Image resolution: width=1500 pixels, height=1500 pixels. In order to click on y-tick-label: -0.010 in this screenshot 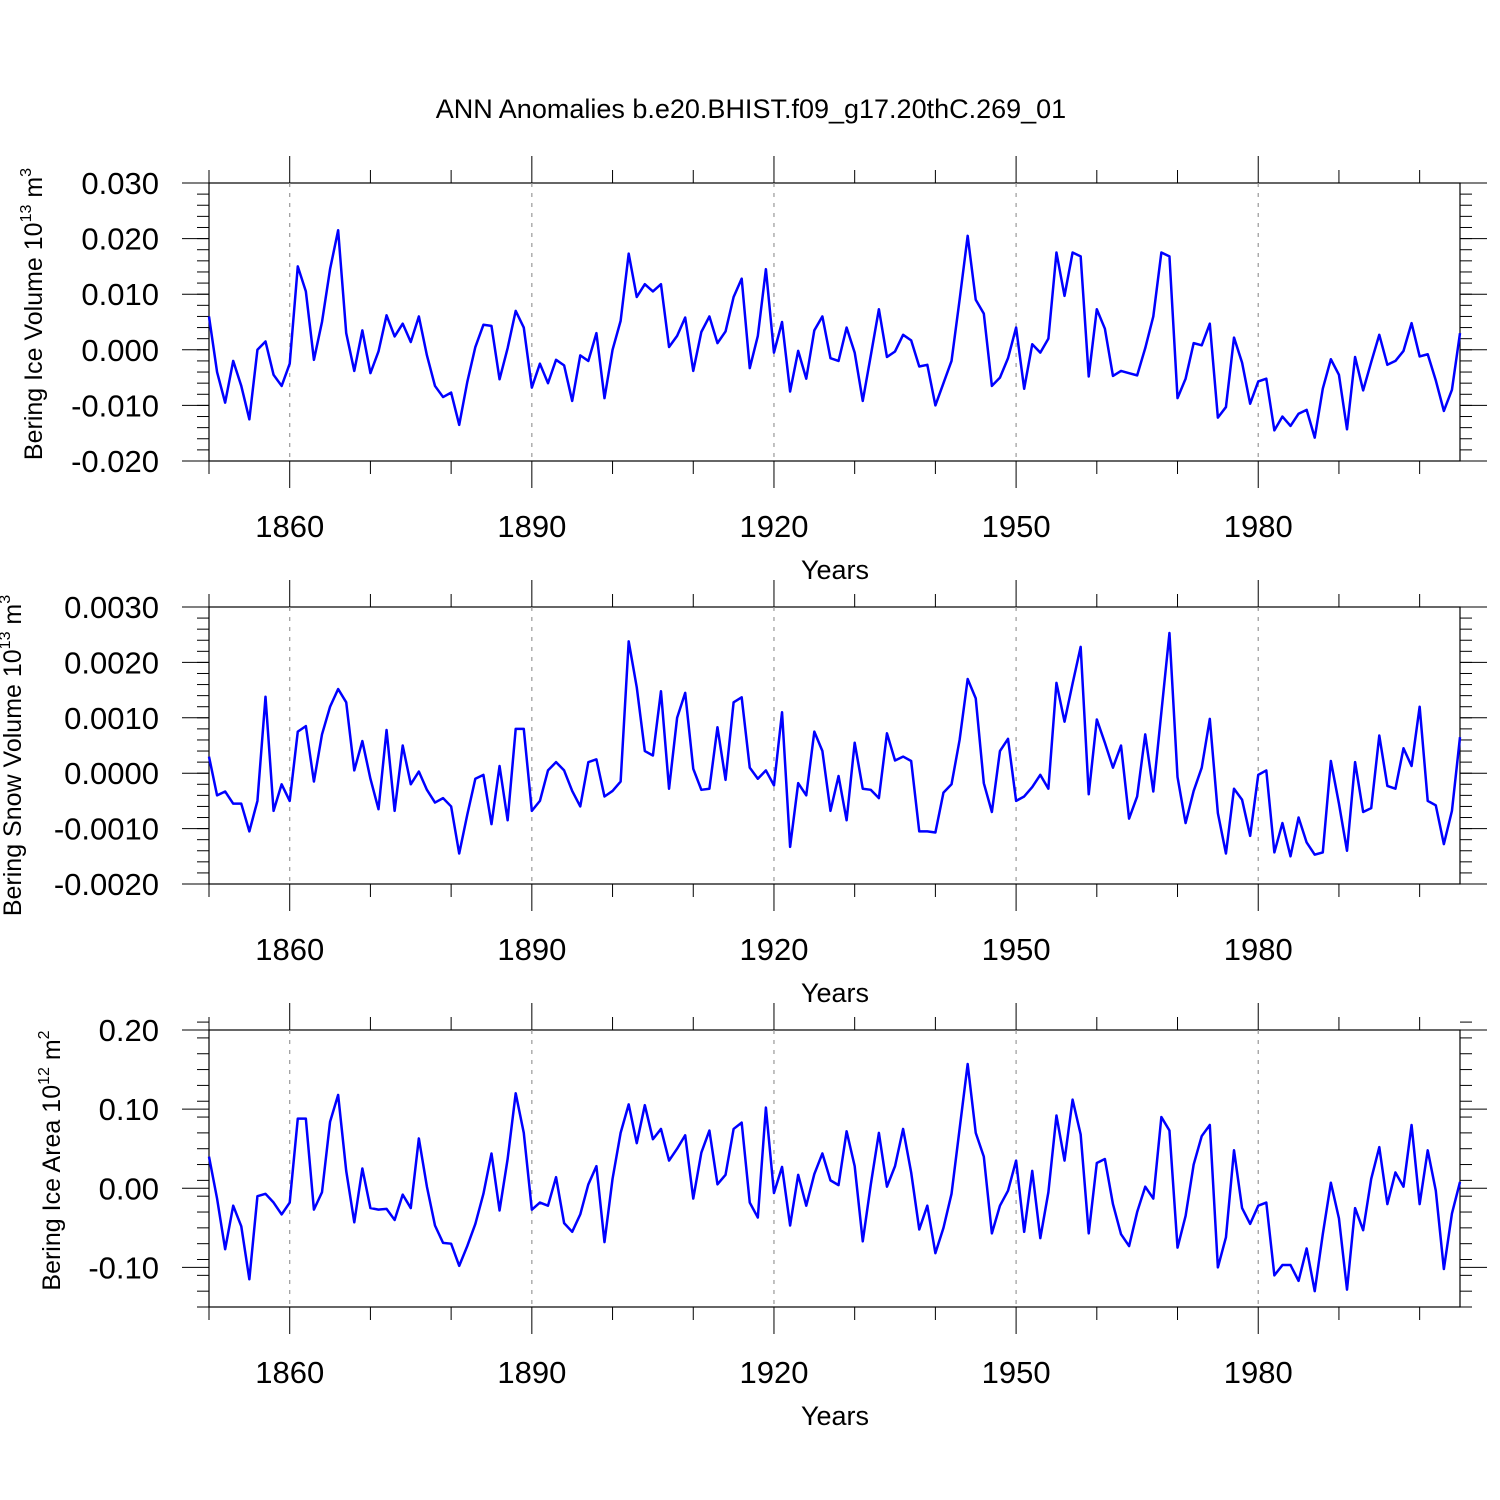, I will do `click(115, 405)`.